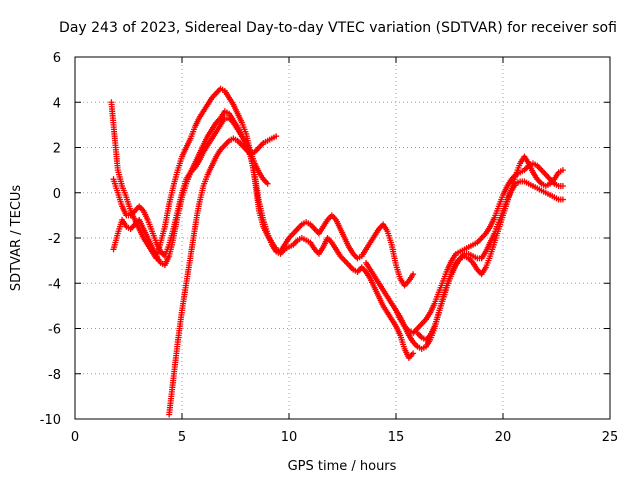 This screenshot has height=480, width=640. Describe the element at coordinates (57, 58) in the screenshot. I see `y-tick-label: 6` at that location.